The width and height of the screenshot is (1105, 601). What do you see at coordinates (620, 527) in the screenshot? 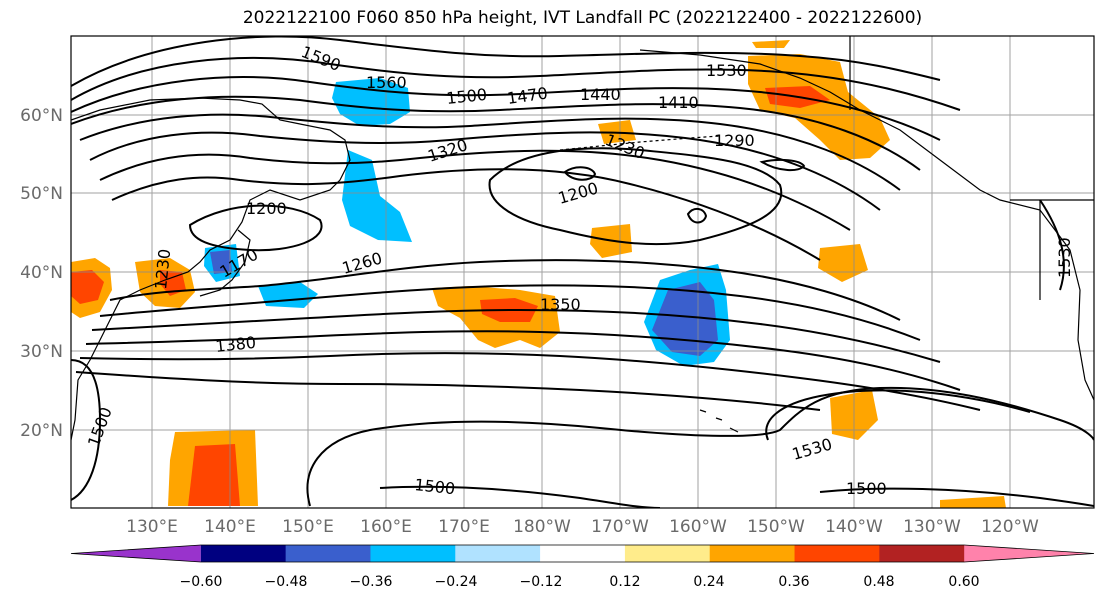
I see `lon-label: 170°W` at bounding box center [620, 527].